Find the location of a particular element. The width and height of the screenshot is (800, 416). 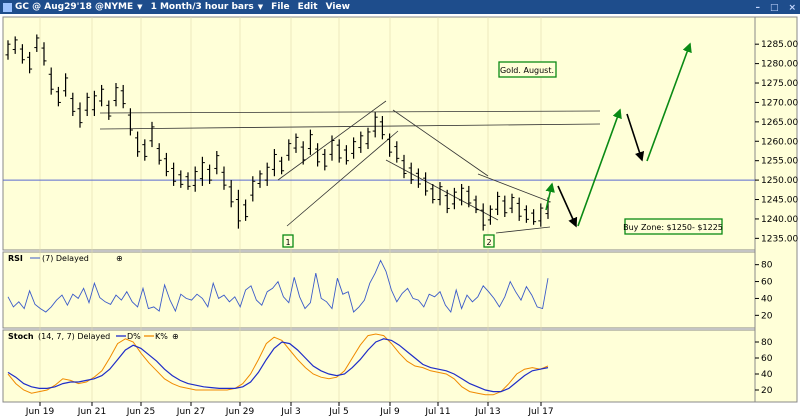

x-tick-label: Jul 5 is located at coordinates (338, 411).